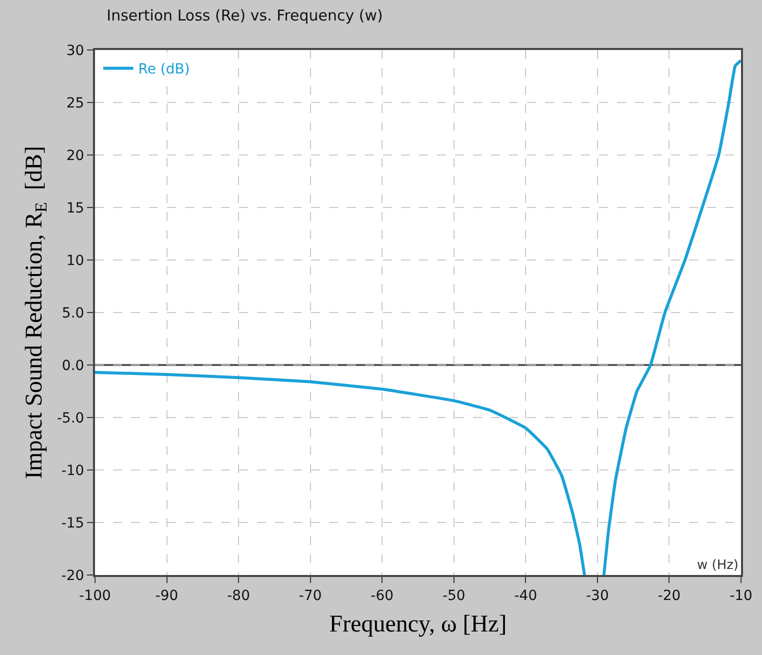 This screenshot has width=762, height=655. What do you see at coordinates (75, 103) in the screenshot?
I see `y-tick-label: 25` at bounding box center [75, 103].